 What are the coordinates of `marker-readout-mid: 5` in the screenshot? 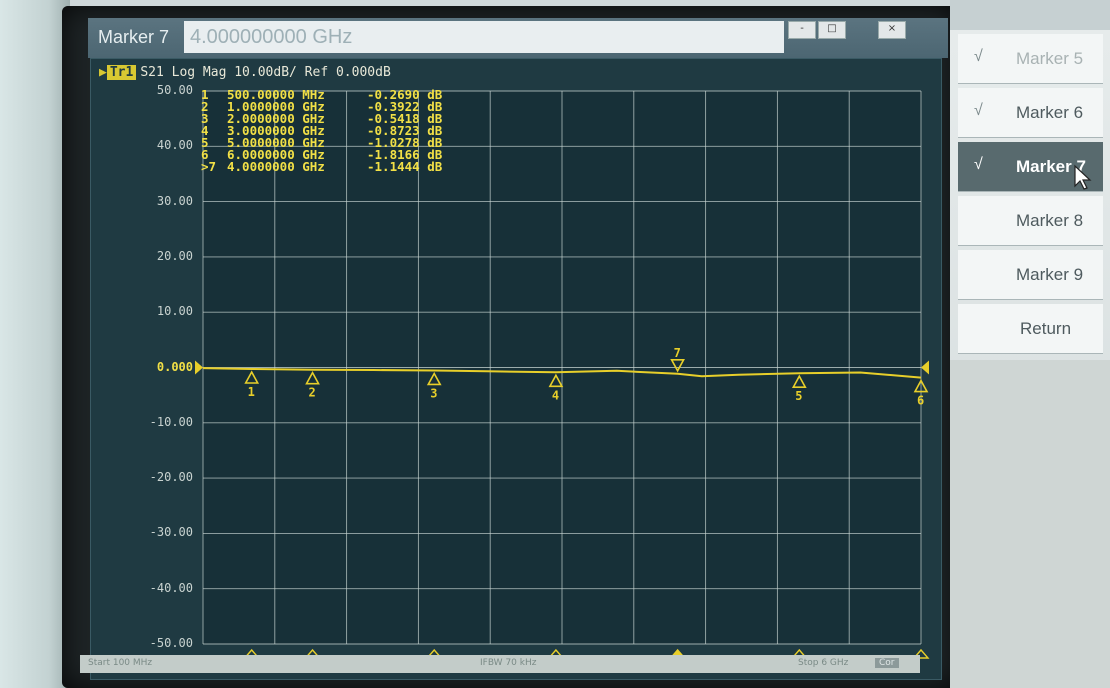 It's located at (205, 142).